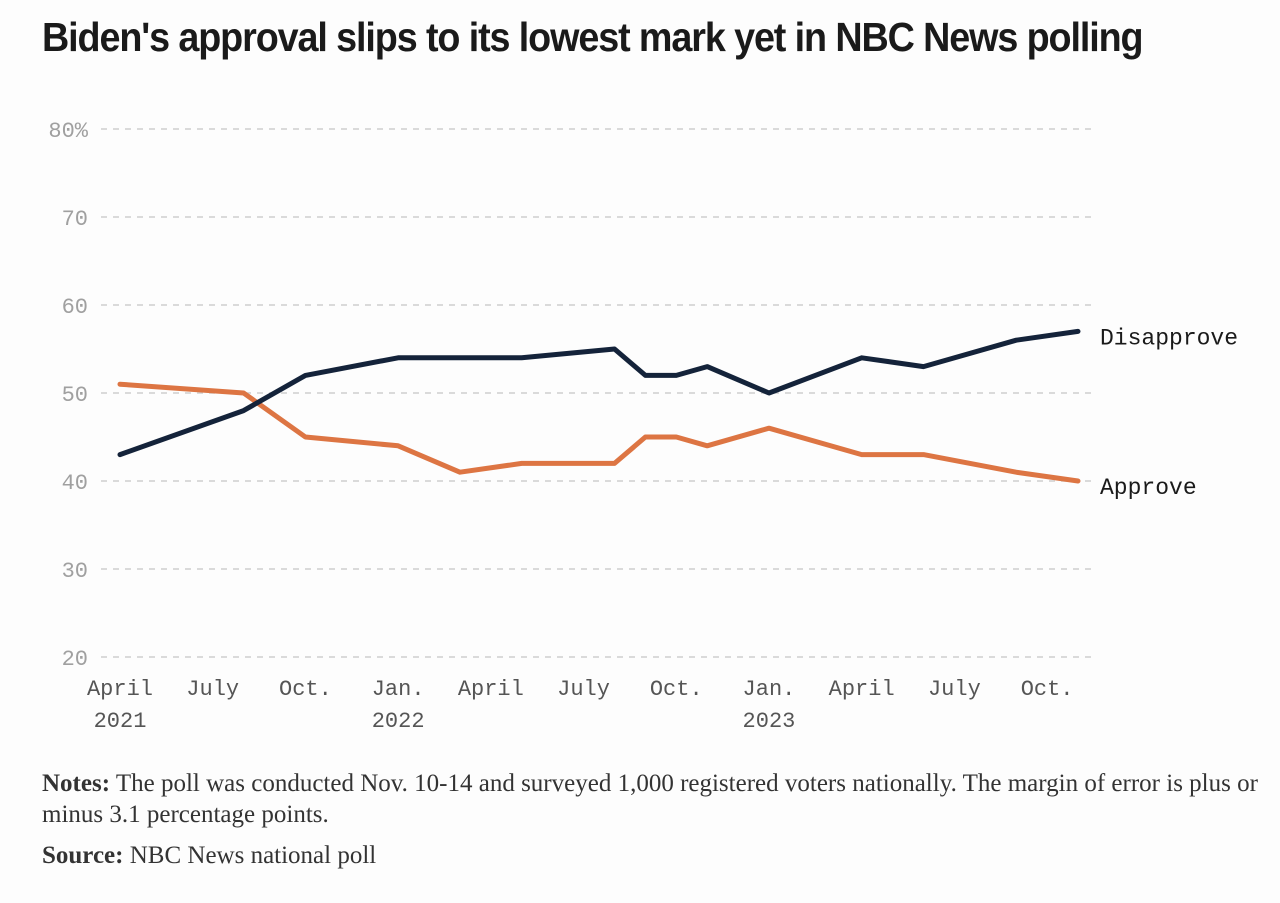 This screenshot has height=903, width=1280. Describe the element at coordinates (75, 483) in the screenshot. I see `y-tick-label: 40` at that location.